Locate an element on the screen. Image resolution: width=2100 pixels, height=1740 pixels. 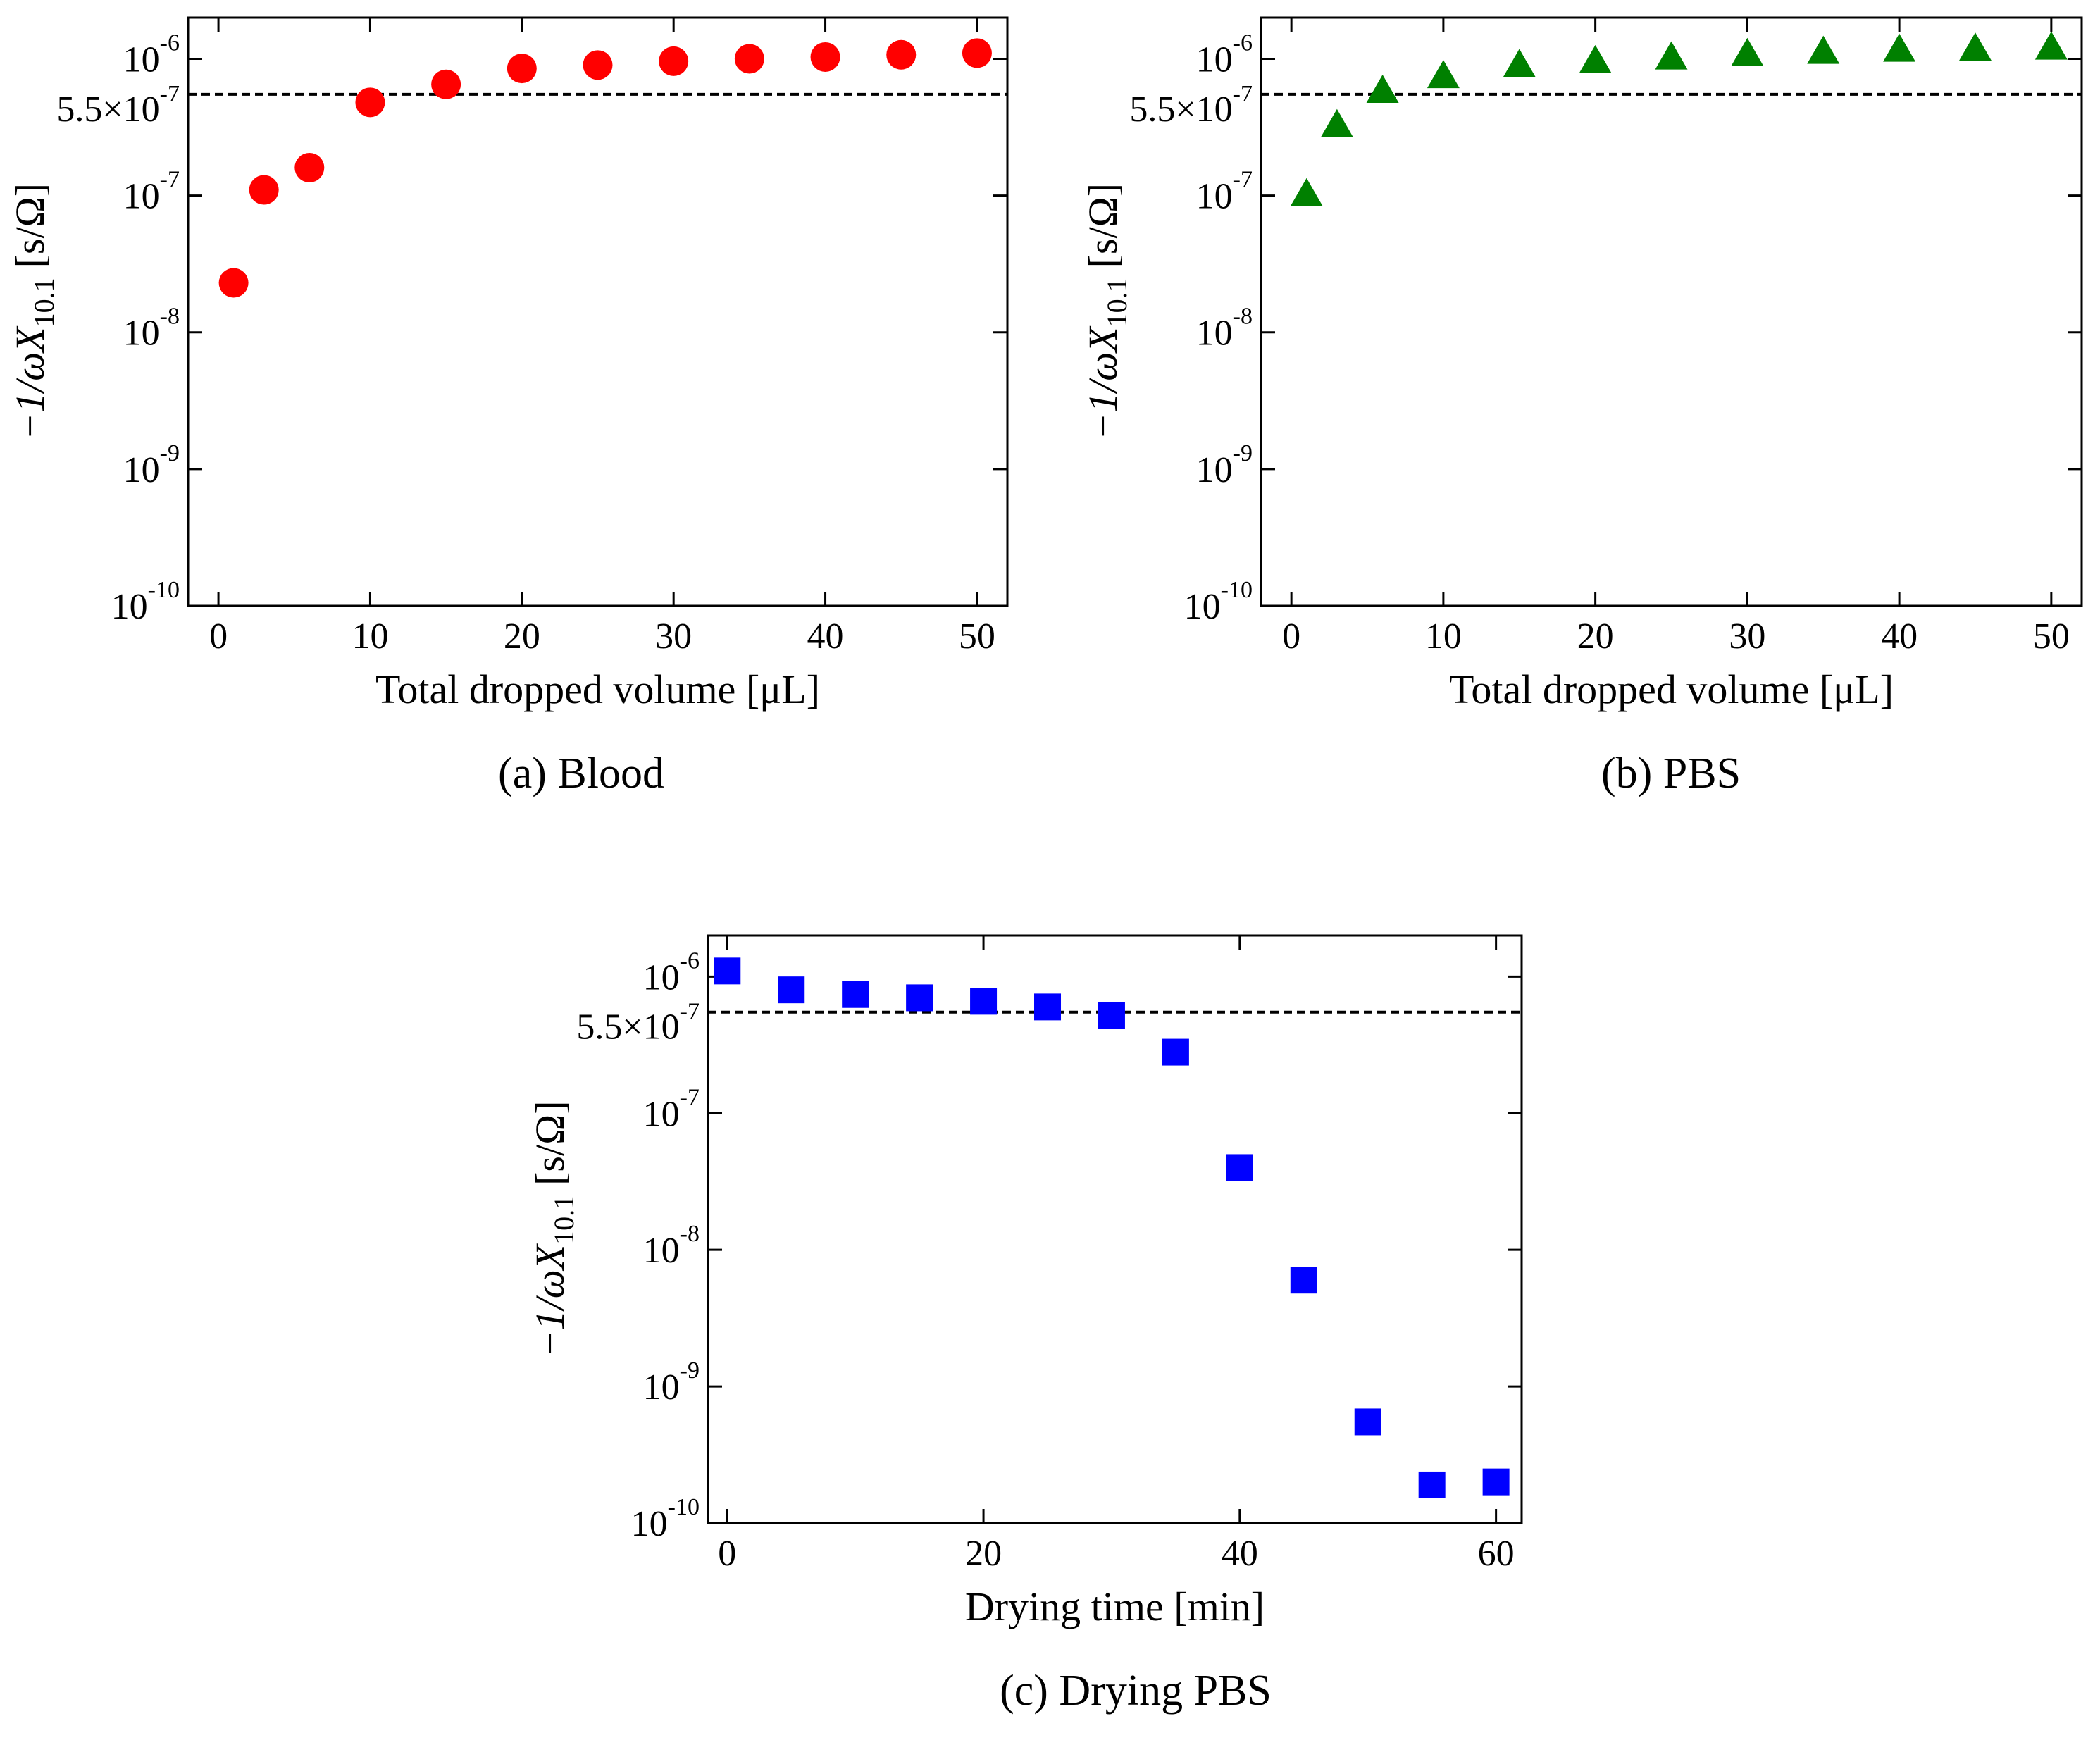
series-drying-pbs is located at coordinates (1112, 1227).